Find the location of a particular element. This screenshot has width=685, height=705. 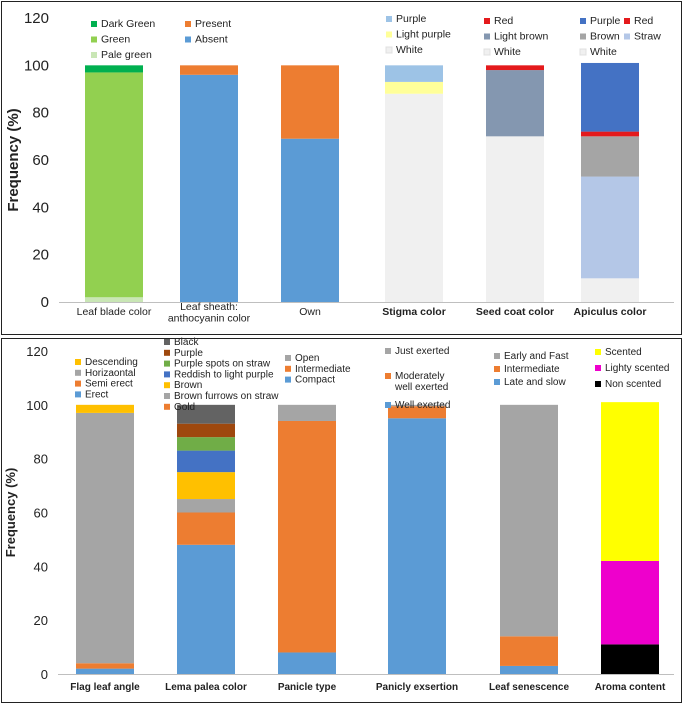

bar-segment-stigma-color-white is located at coordinates (414, 197).